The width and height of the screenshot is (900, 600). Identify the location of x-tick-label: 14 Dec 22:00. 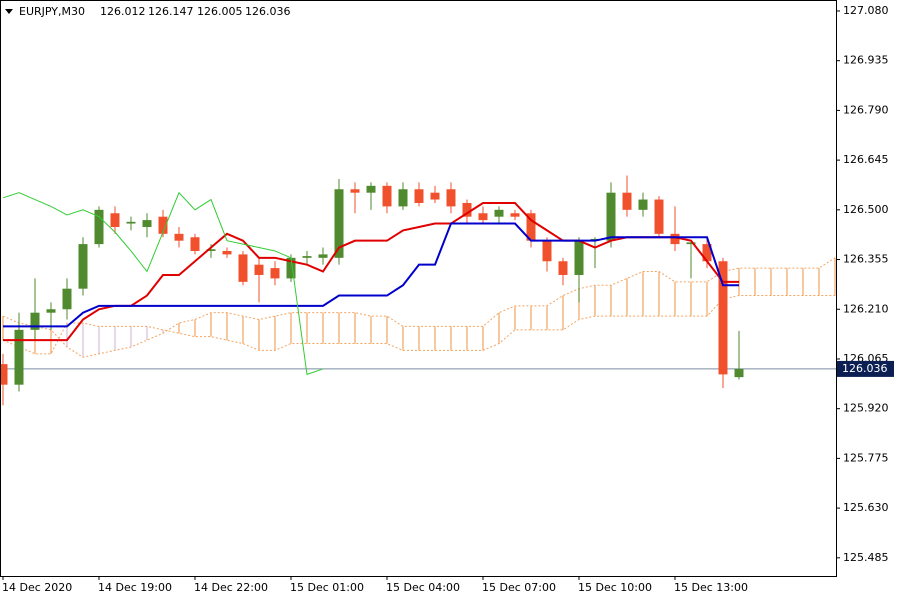
(231, 587).